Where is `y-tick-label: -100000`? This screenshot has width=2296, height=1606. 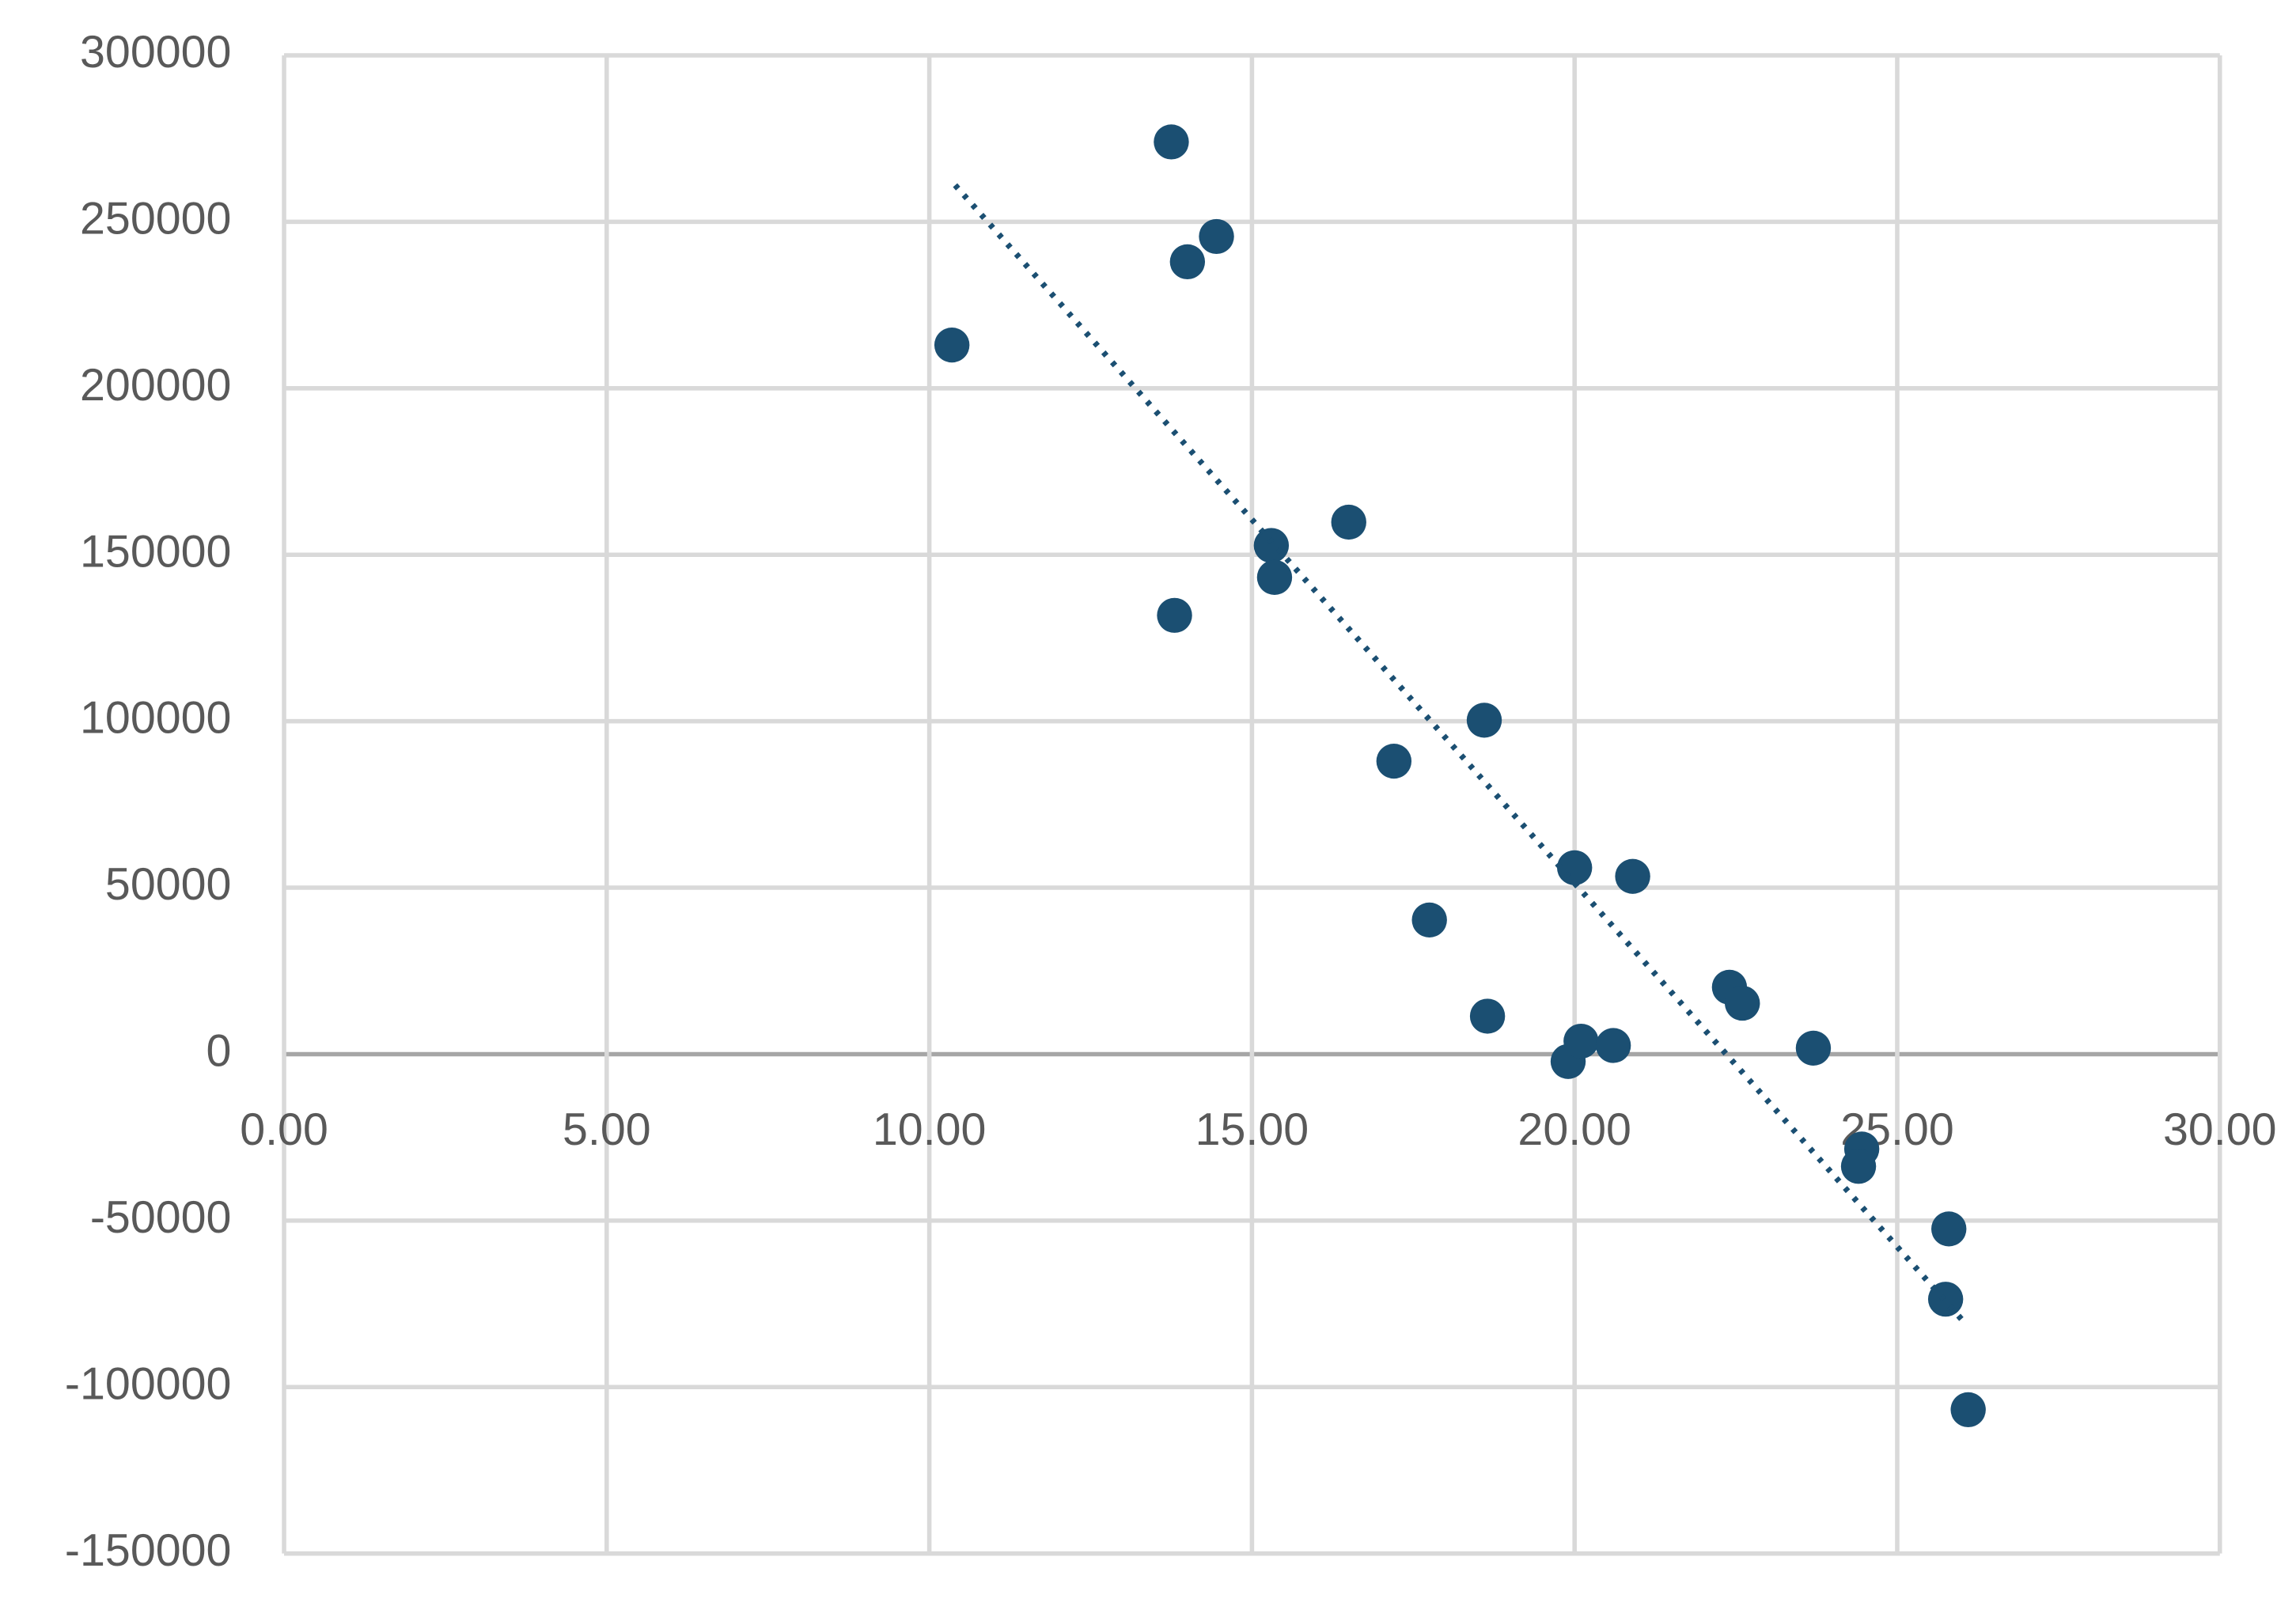 y-tick-label: -100000 is located at coordinates (148, 1383).